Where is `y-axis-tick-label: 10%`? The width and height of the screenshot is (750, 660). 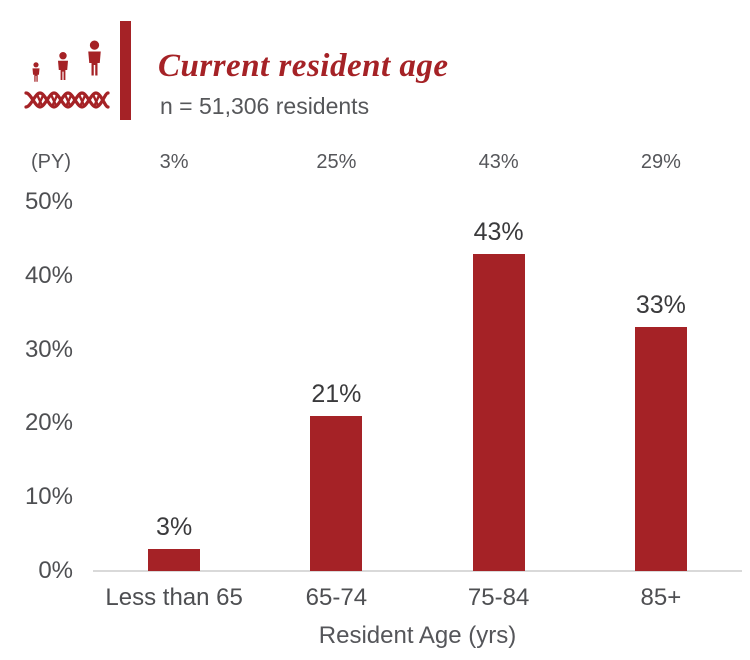 y-axis-tick-label: 10% is located at coordinates (48, 497).